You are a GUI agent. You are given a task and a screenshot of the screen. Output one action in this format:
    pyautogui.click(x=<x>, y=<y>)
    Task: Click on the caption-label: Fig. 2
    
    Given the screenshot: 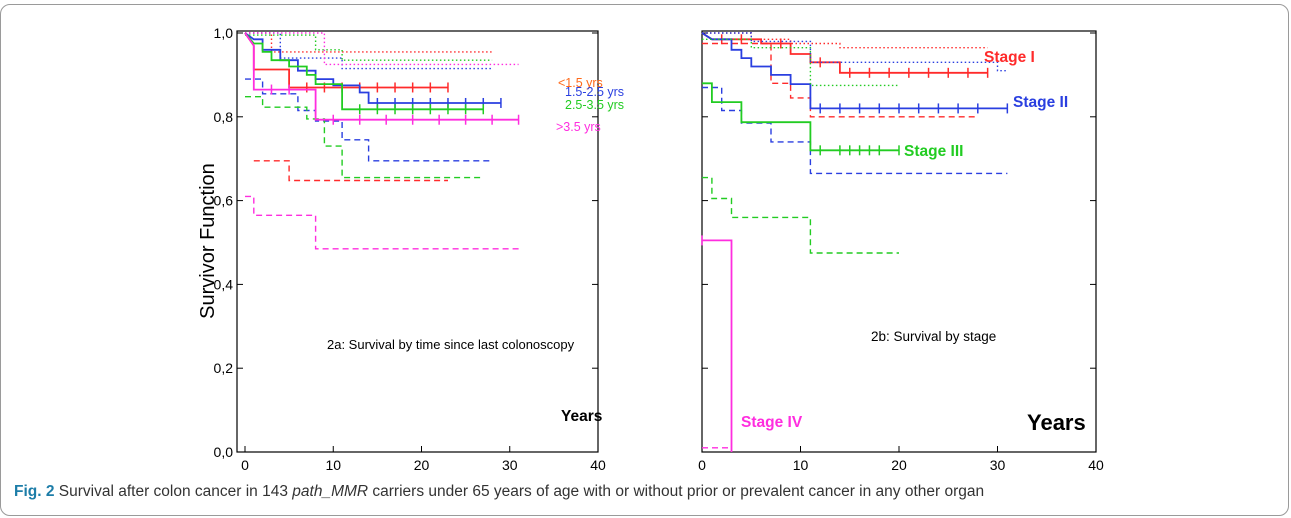 What is the action you would take?
    pyautogui.click(x=34, y=491)
    